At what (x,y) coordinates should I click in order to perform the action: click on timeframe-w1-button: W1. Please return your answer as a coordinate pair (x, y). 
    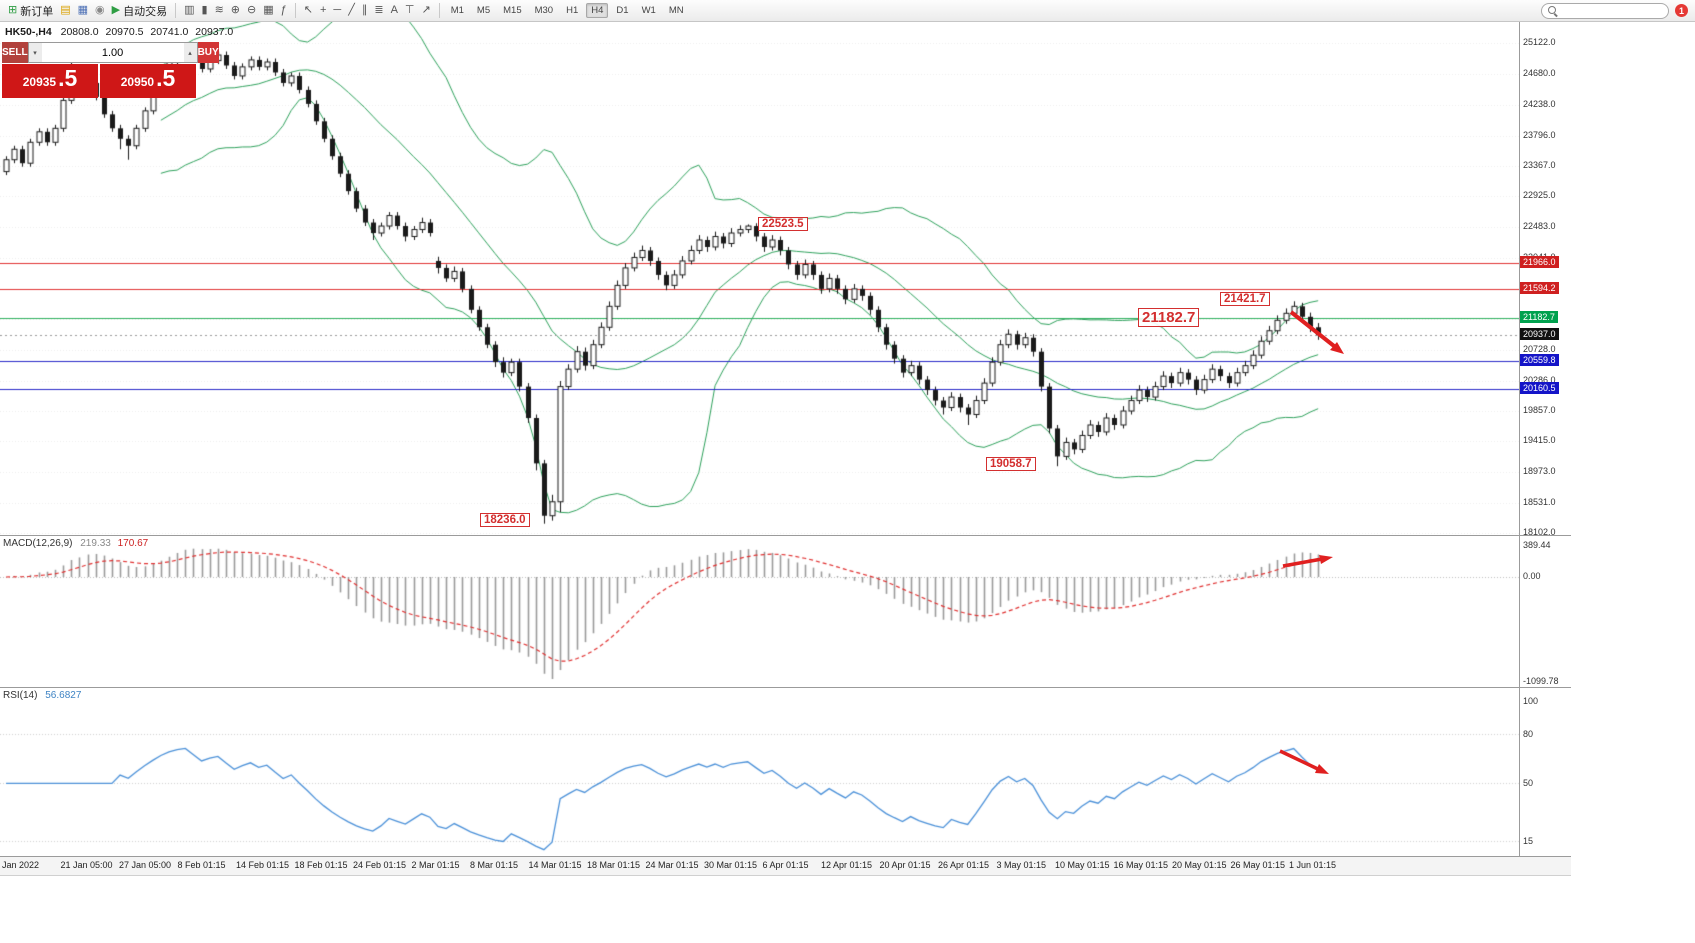
    Looking at the image, I should click on (648, 10).